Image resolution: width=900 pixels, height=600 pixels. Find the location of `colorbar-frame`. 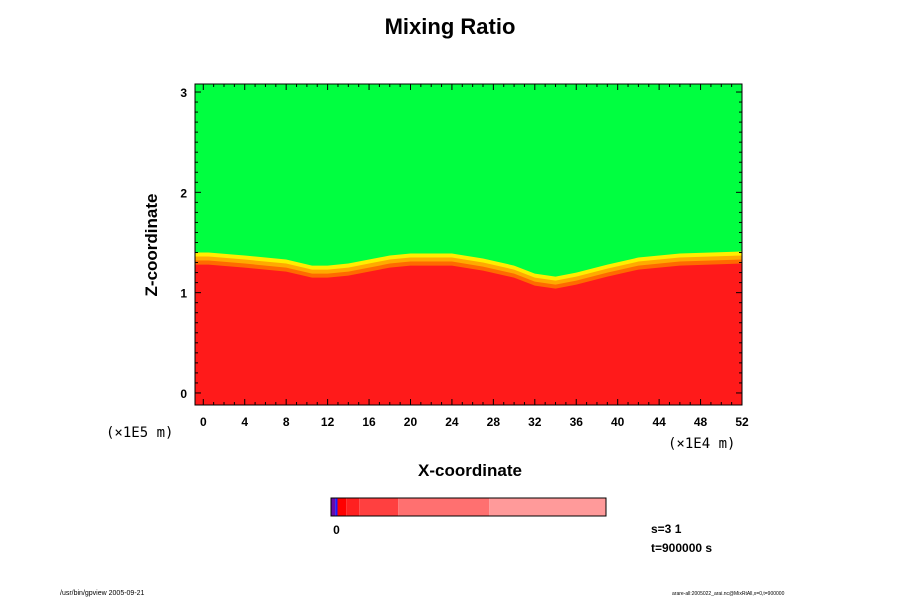

colorbar-frame is located at coordinates (468, 507).